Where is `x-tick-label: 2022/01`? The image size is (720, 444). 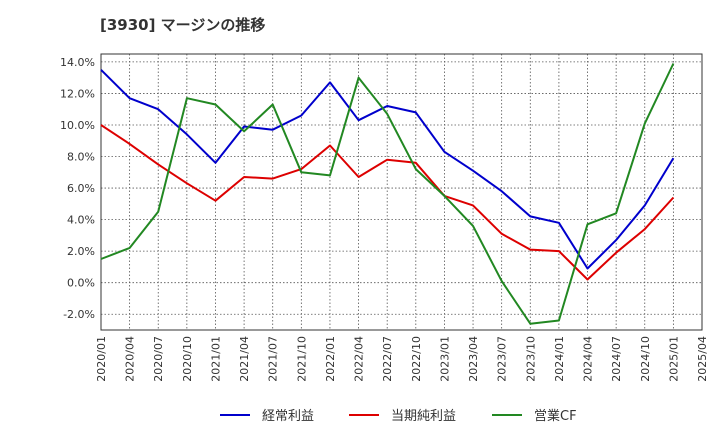 x-tick-label: 2022/01 is located at coordinates (330, 359).